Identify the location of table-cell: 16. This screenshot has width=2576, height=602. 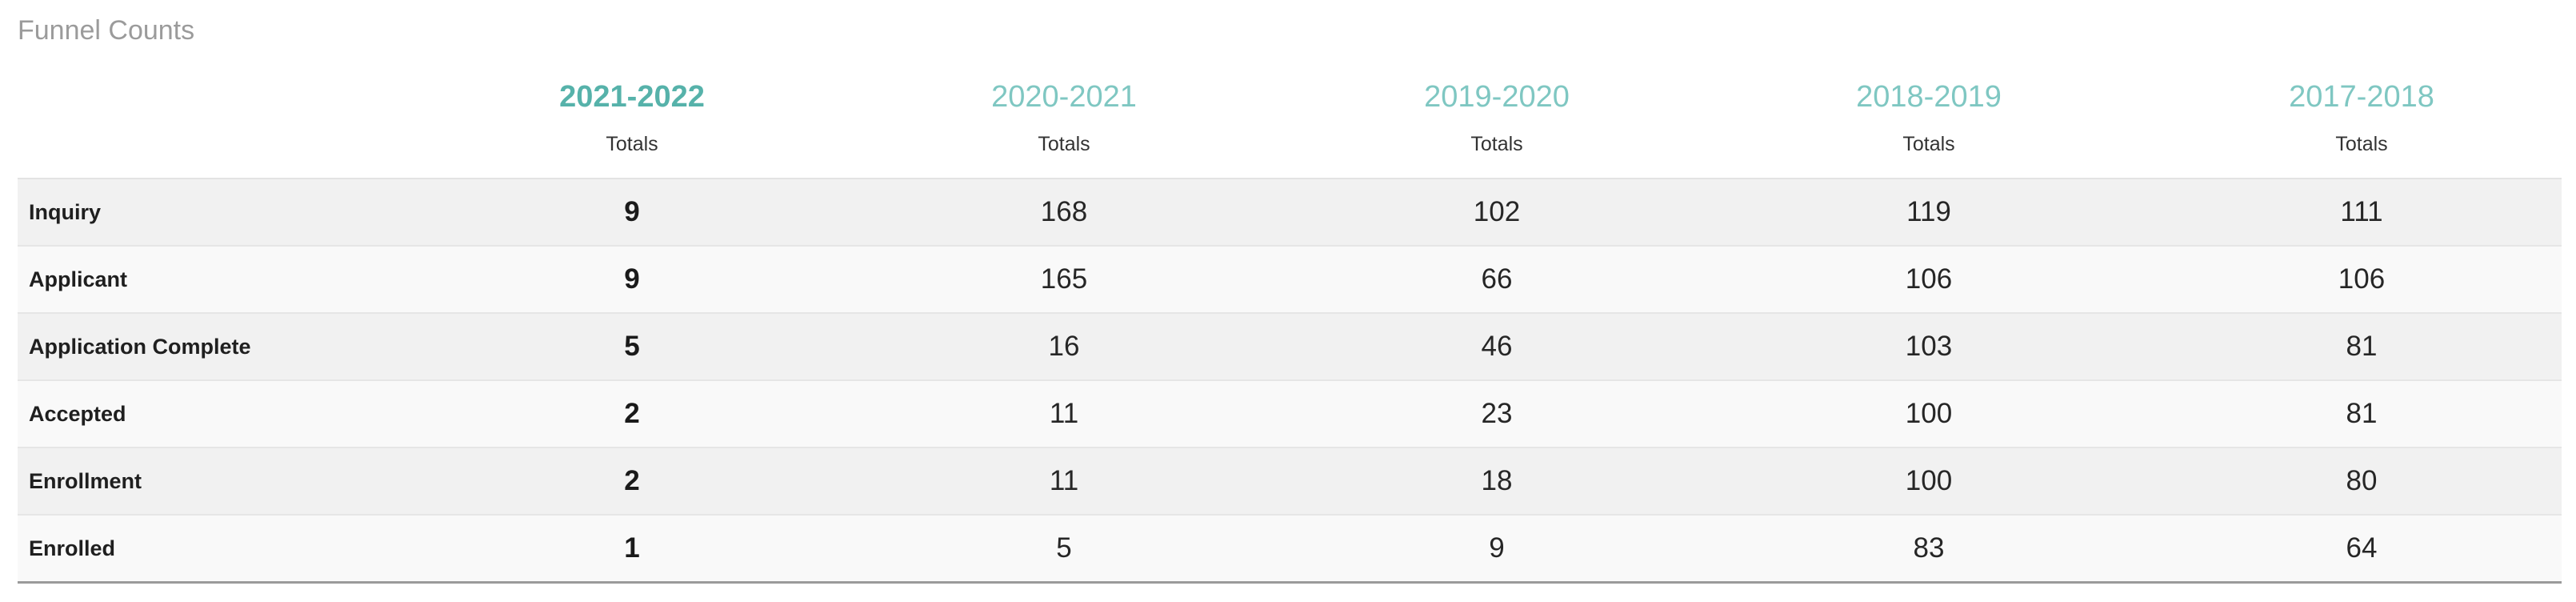
(1064, 346).